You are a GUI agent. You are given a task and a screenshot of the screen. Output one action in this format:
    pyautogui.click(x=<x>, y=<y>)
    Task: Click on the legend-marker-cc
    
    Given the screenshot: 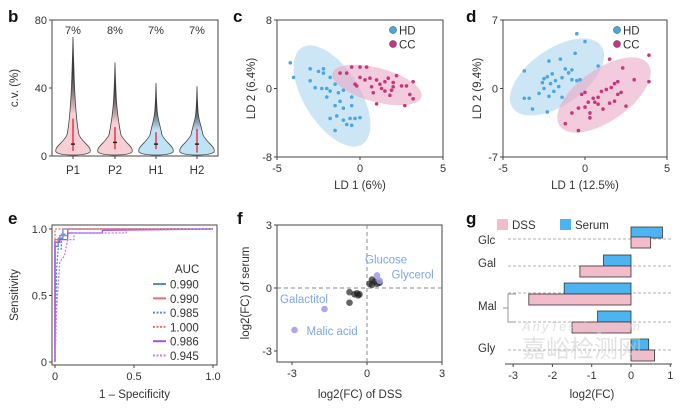 What is the action you would take?
    pyautogui.click(x=393, y=44)
    